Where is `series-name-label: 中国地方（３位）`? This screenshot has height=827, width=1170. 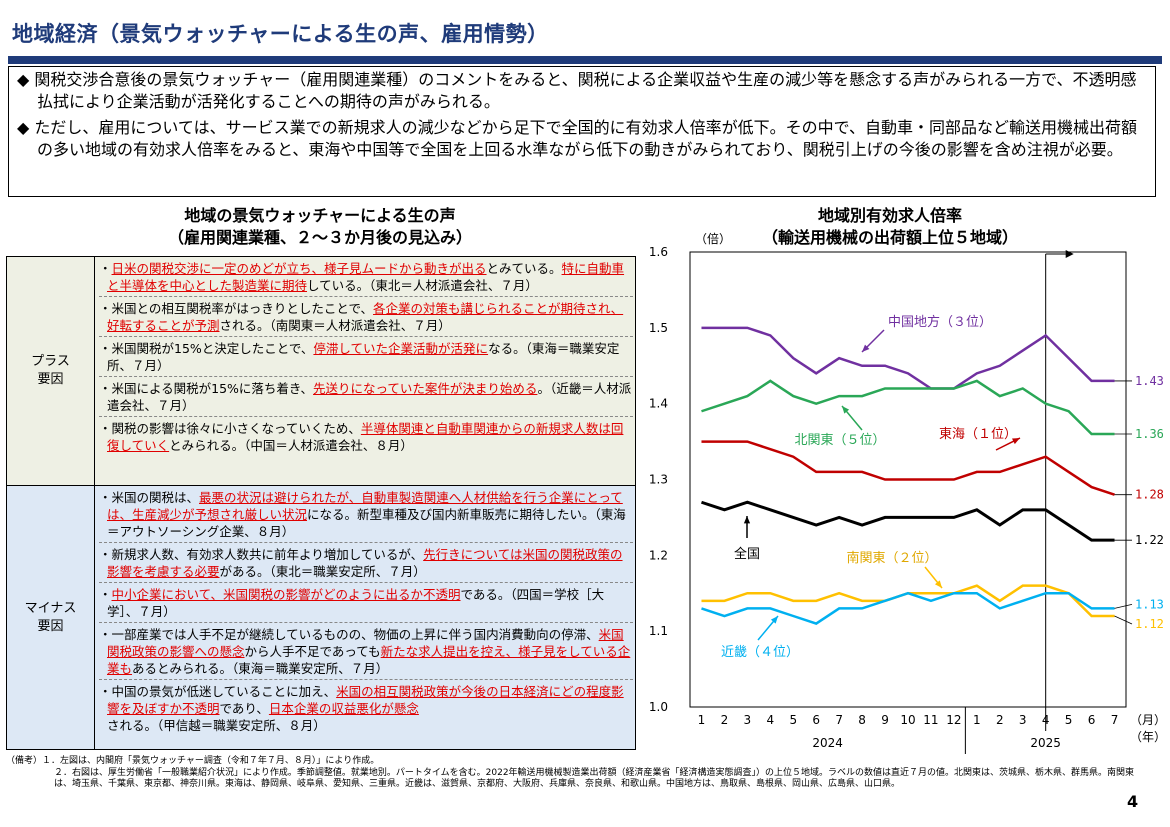
series-name-label: 中国地方（３位） is located at coordinates (940, 322).